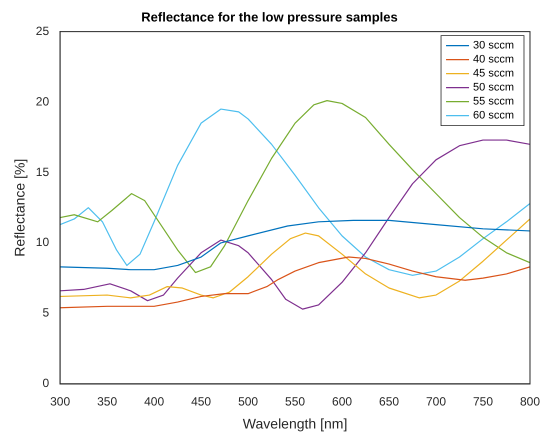 The height and width of the screenshot is (445, 551). What do you see at coordinates (493, 88) in the screenshot?
I see `legend-label: 50 sccm` at bounding box center [493, 88].